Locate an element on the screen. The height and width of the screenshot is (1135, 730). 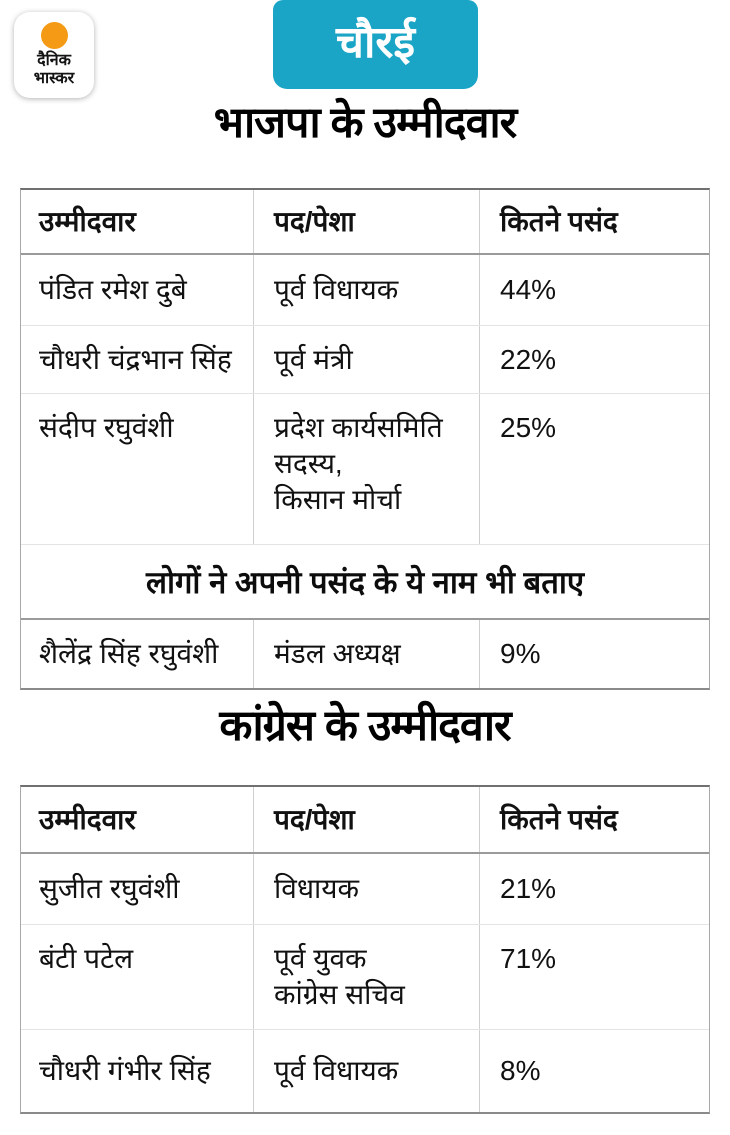
candidate-role: पूर्व मंत्री is located at coordinates (366, 359).